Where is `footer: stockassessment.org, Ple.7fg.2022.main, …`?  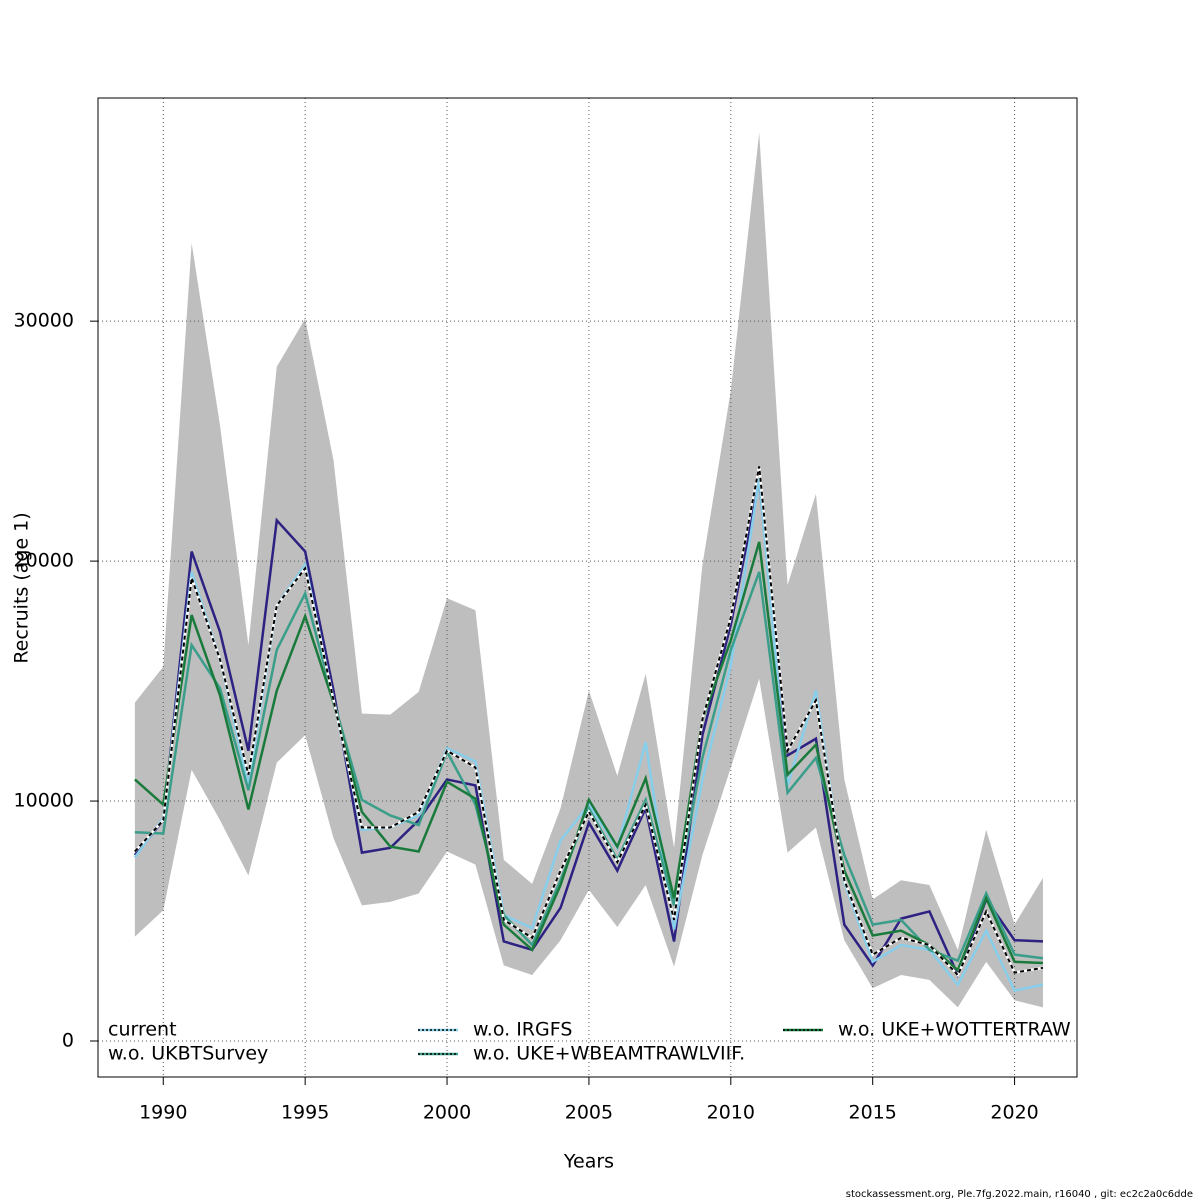 footer: stockassessment.org, Ple.7fg.2022.main, … is located at coordinates (1019, 1194).